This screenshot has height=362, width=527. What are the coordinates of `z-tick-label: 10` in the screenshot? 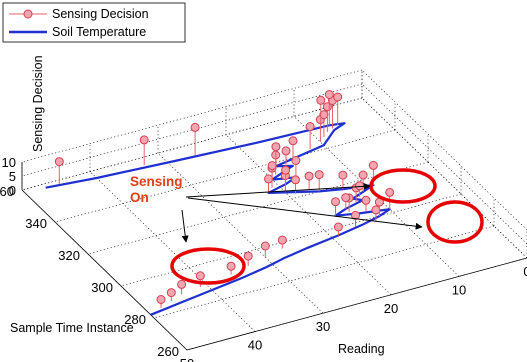 It's located at (9, 162).